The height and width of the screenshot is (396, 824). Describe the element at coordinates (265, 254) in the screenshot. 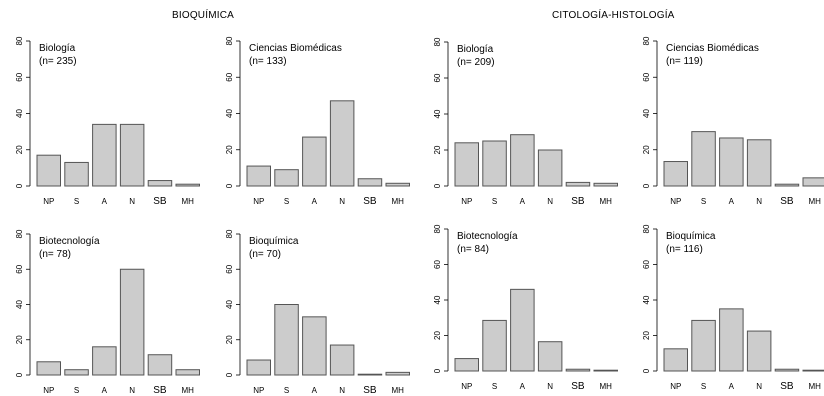

I see `panel-n-label: (n= 70)` at that location.